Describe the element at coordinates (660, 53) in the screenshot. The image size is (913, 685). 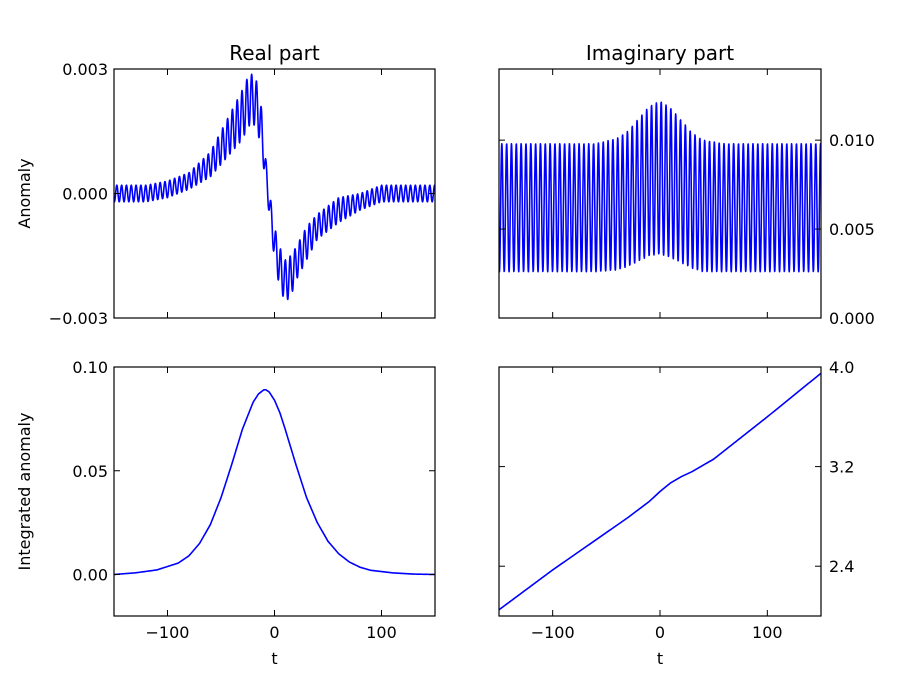
I see `imag-anomaly-title: Imaginary part` at that location.